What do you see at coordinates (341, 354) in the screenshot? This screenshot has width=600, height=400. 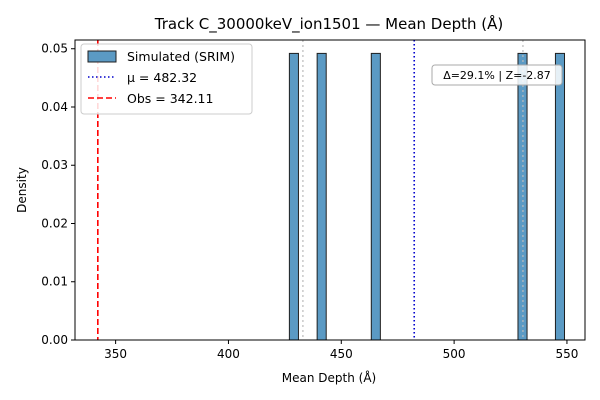 I see `x-tick-label: 450` at bounding box center [341, 354].